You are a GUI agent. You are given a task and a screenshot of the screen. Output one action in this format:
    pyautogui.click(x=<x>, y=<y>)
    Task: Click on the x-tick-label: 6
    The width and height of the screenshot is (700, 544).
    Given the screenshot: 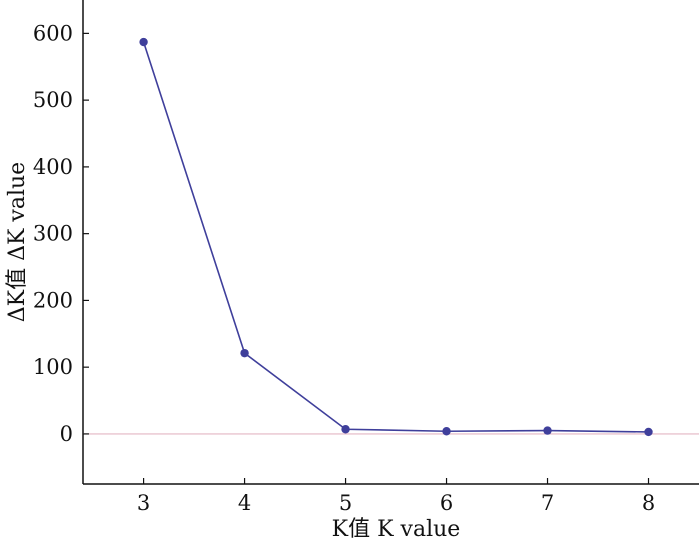 What is the action you would take?
    pyautogui.click(x=446, y=503)
    